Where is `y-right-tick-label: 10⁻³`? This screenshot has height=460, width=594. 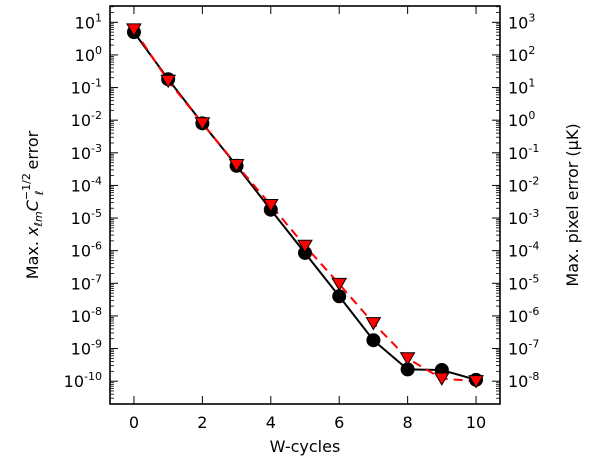 y-right-tick-label: 10⁻³ is located at coordinates (523, 217).